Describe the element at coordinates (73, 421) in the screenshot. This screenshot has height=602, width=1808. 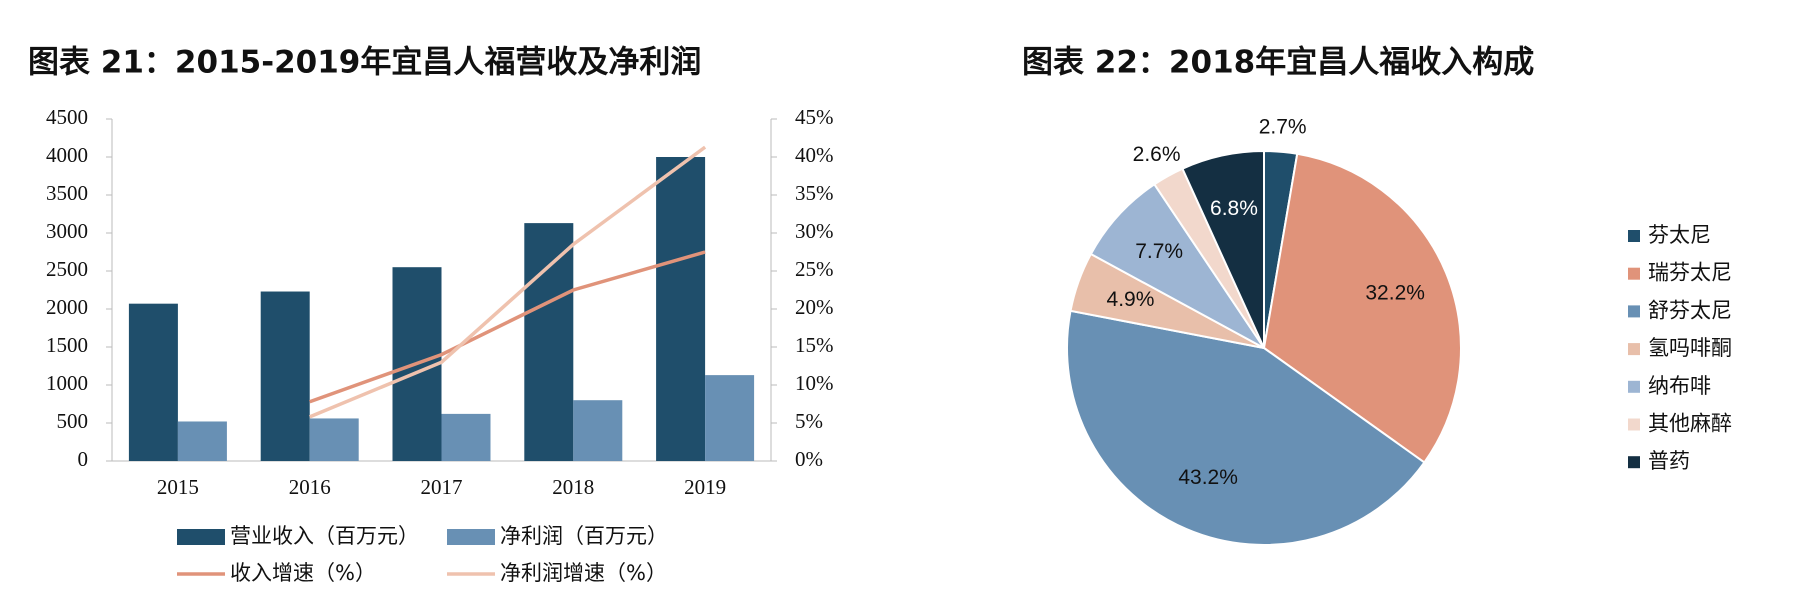
I see `y-tick-label: 500` at that location.